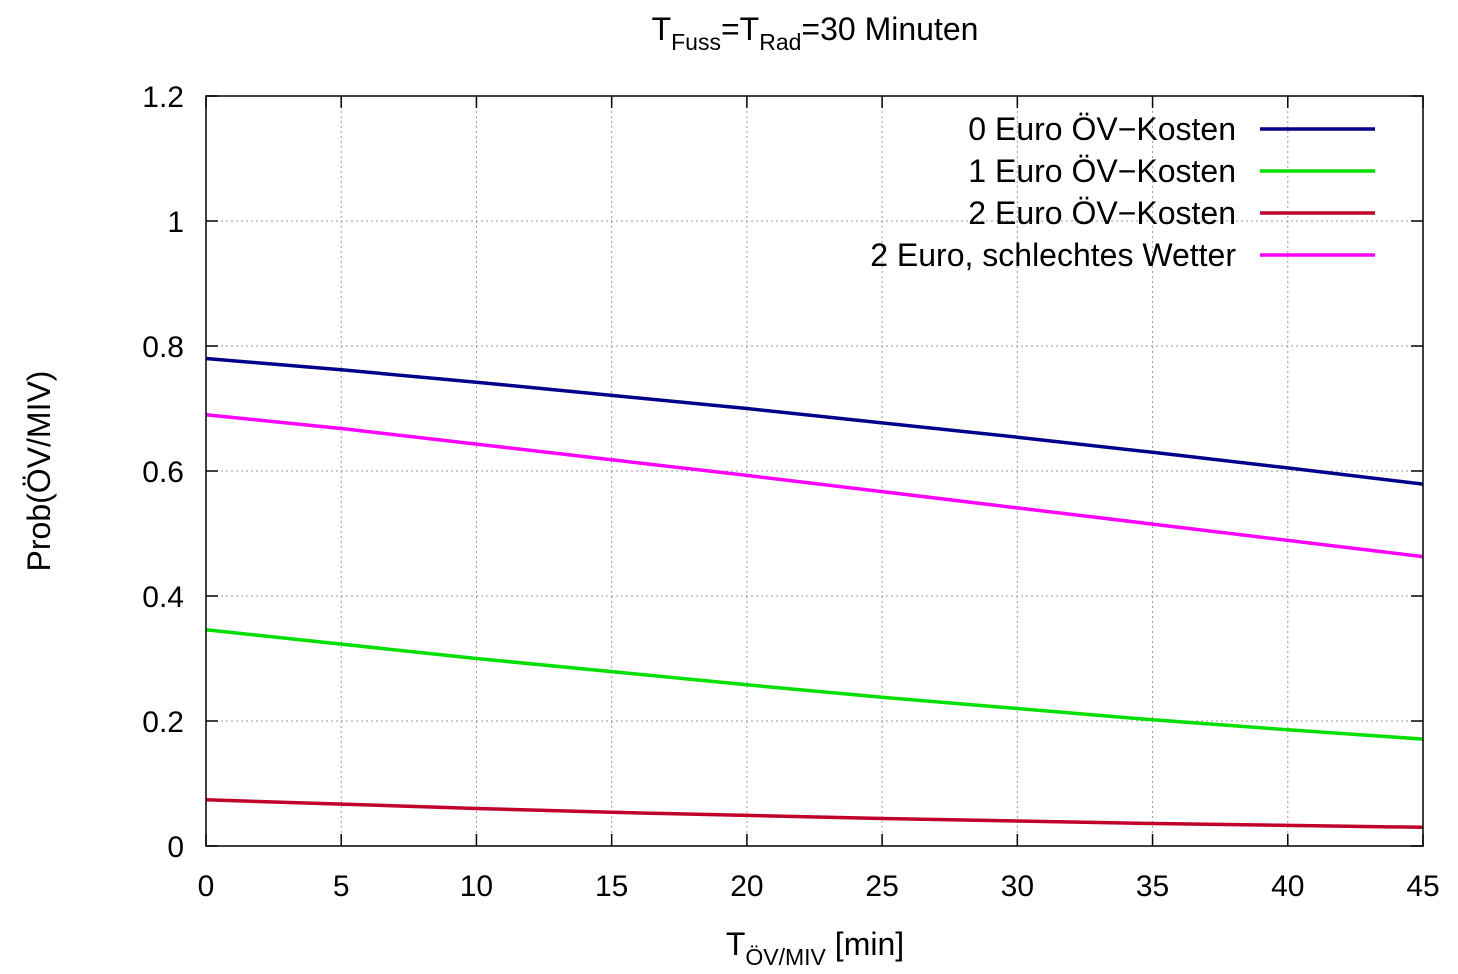 This screenshot has height=974, width=1458. What do you see at coordinates (819, 886) in the screenshot?
I see `x-tick-labels: 0 5 10 15 20 25 30 35 40 45` at bounding box center [819, 886].